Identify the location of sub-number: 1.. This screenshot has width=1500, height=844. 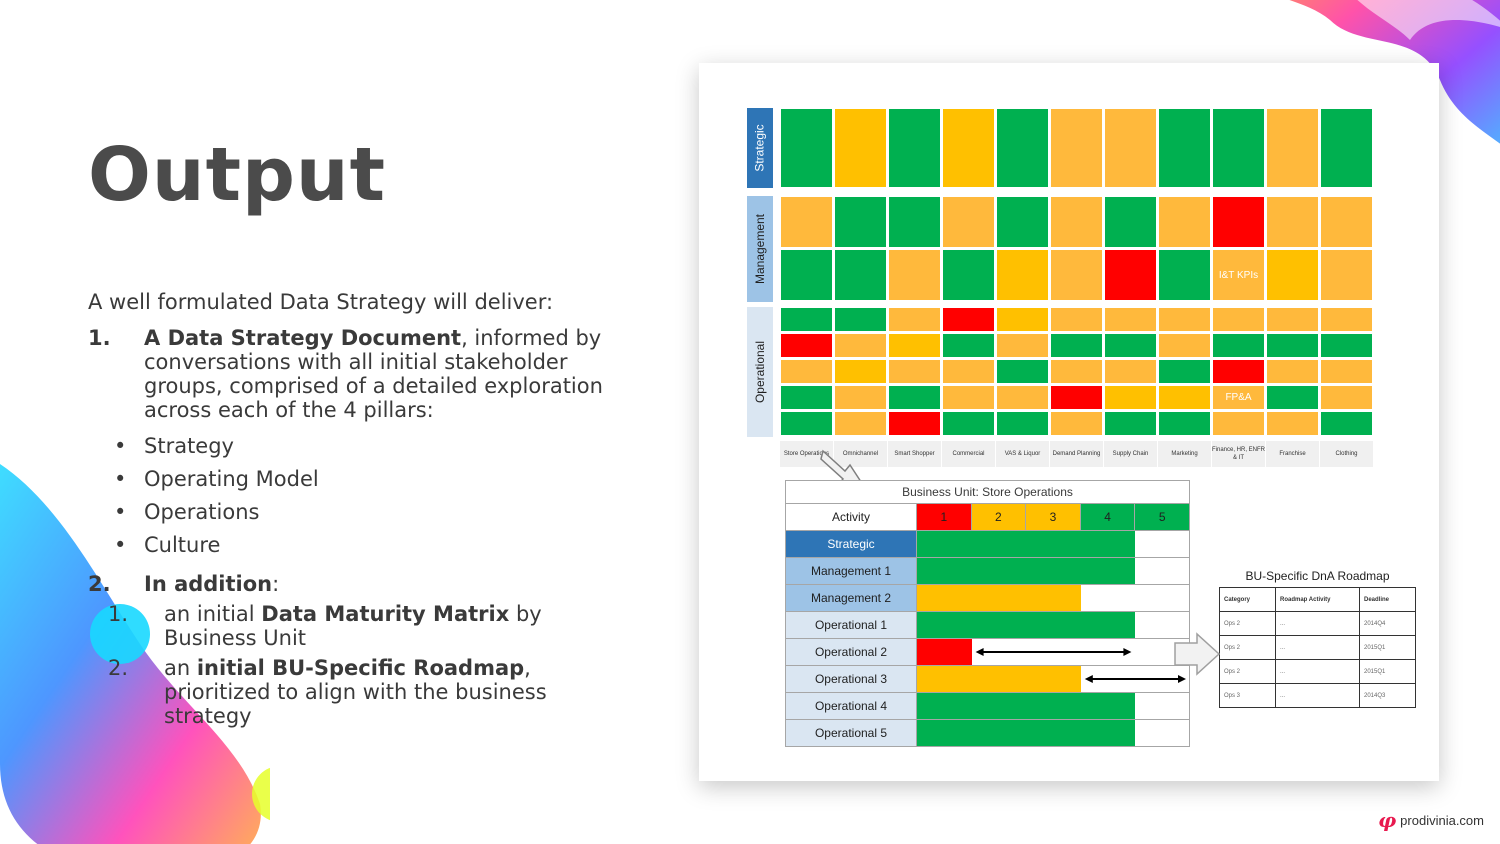
(118, 614).